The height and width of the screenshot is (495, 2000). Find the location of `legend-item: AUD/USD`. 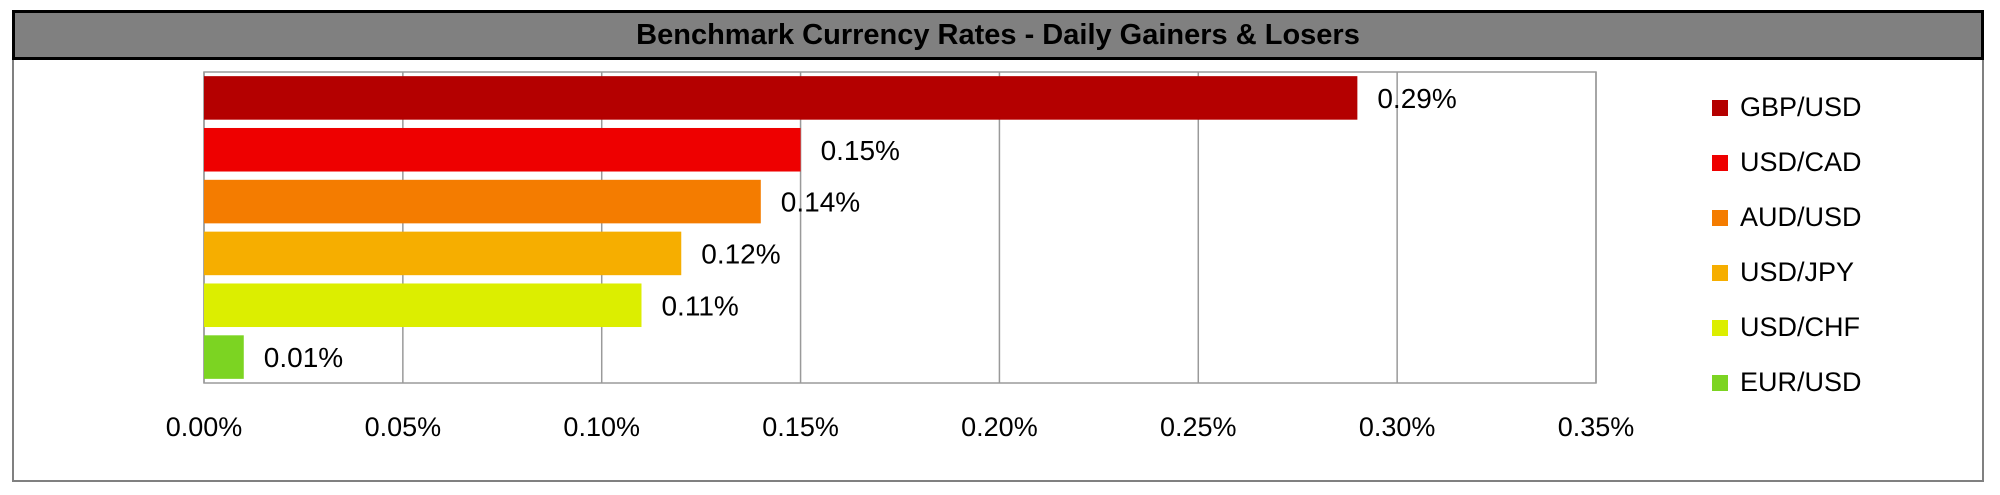

legend-item: AUD/USD is located at coordinates (1837, 217).